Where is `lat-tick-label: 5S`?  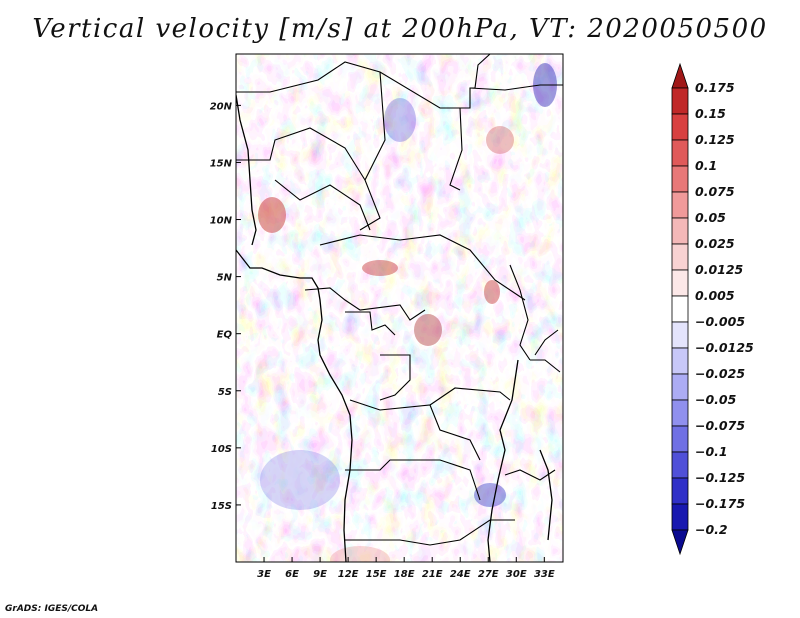
lat-tick-label: 5S is located at coordinates (225, 392).